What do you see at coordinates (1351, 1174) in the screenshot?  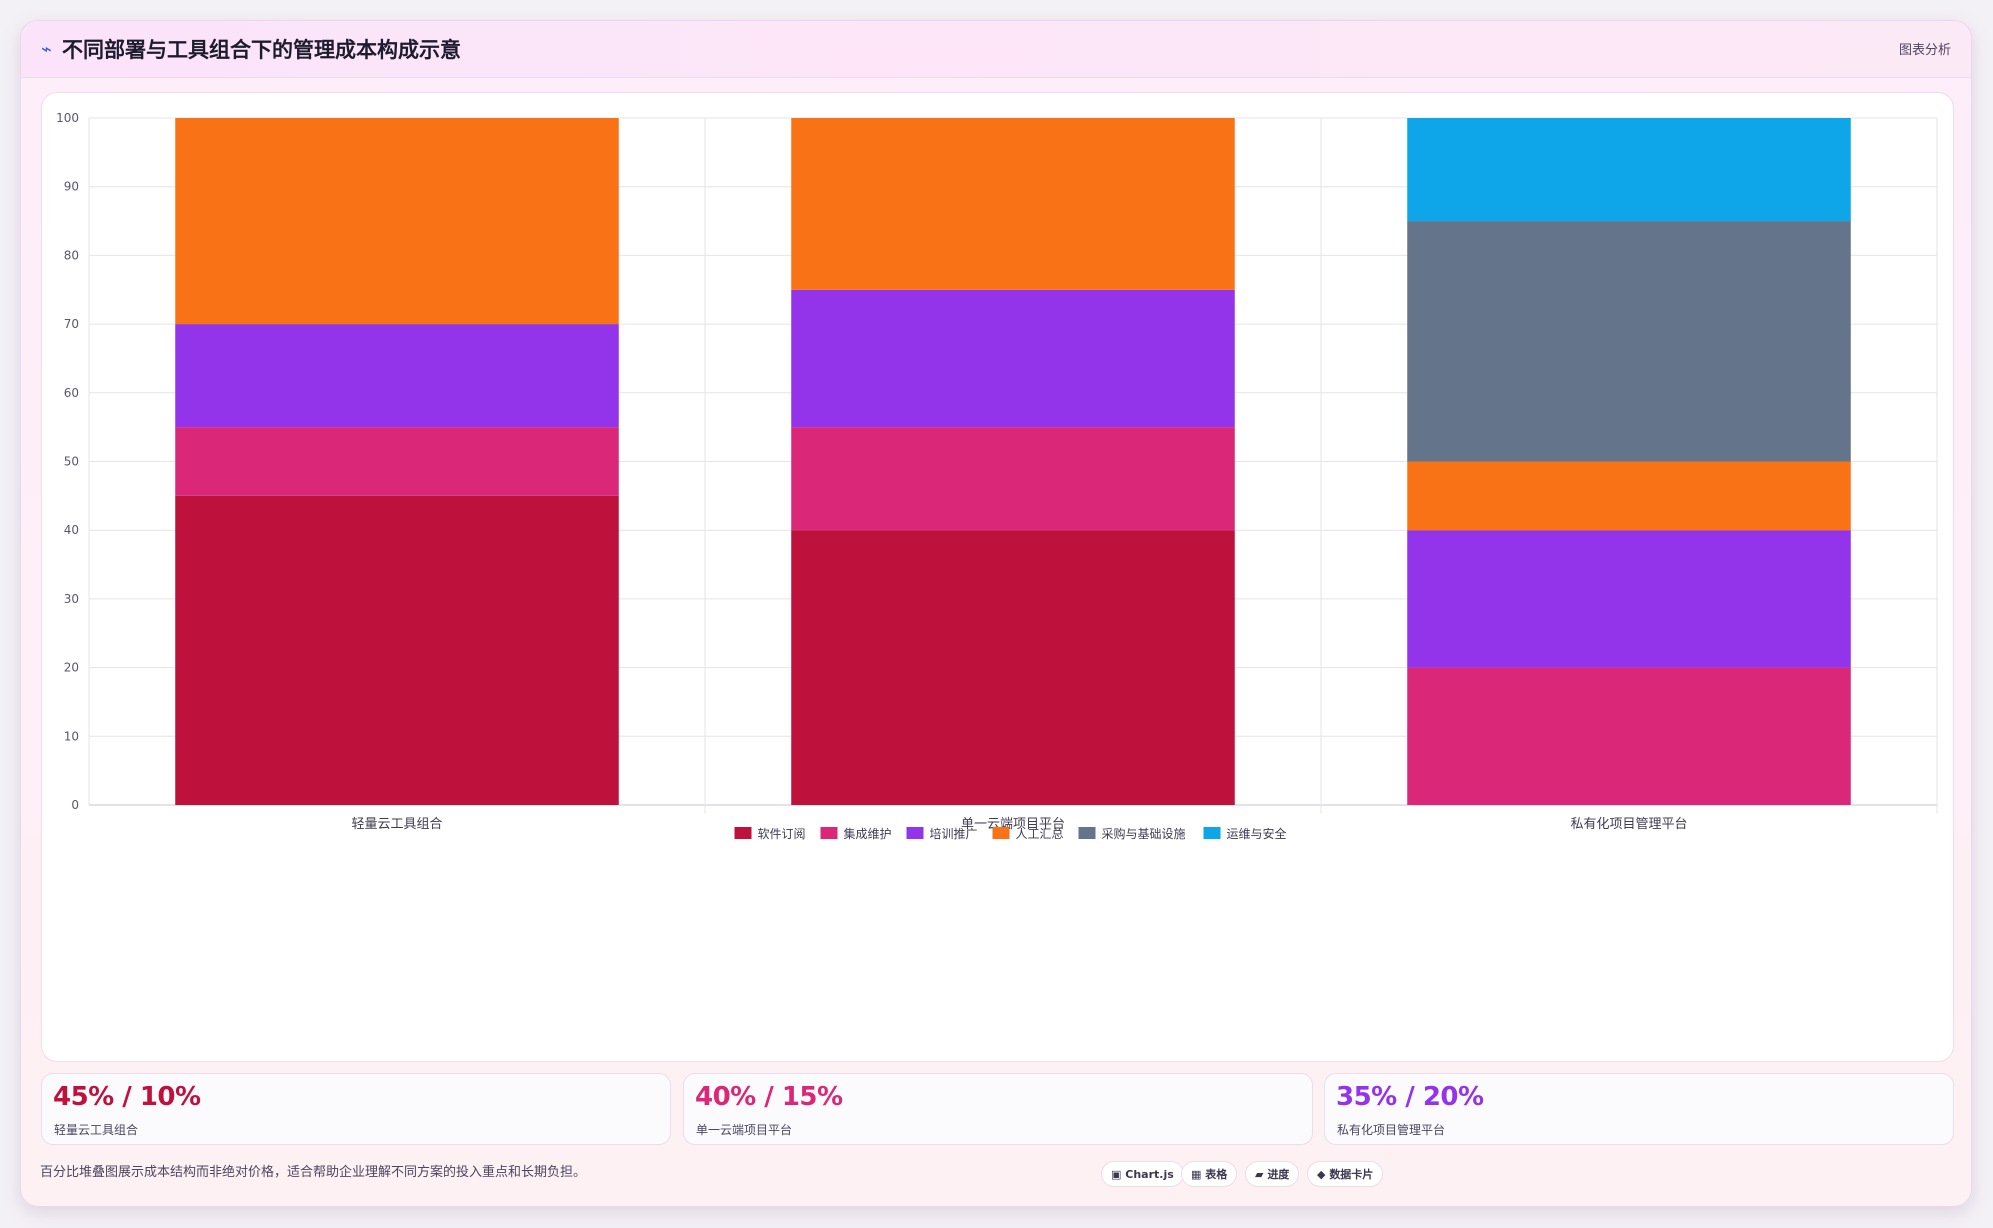 I see `chip-label: 数据卡片` at bounding box center [1351, 1174].